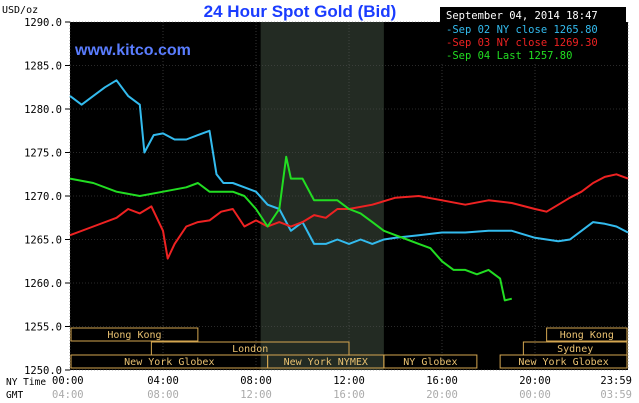  Describe the element at coordinates (326, 362) in the screenshot. I see `session-label: New York NYMEX` at that location.